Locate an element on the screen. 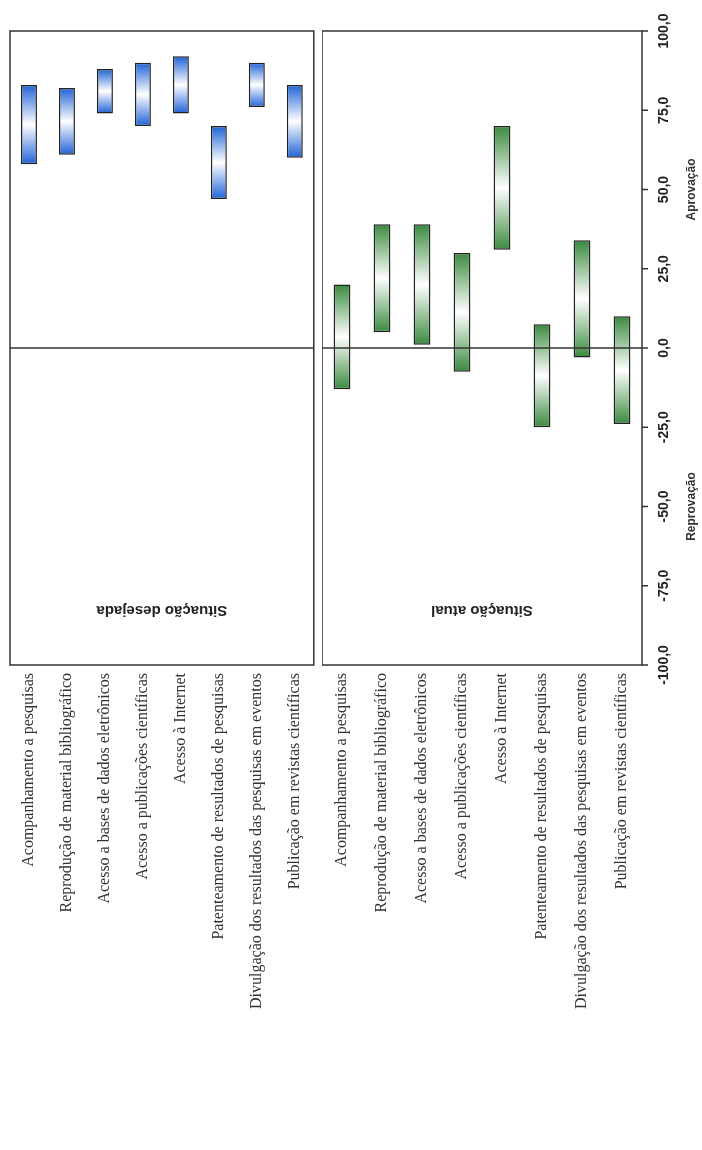 This screenshot has width=702, height=1150. text: Reprovação is located at coordinates (691, 506).